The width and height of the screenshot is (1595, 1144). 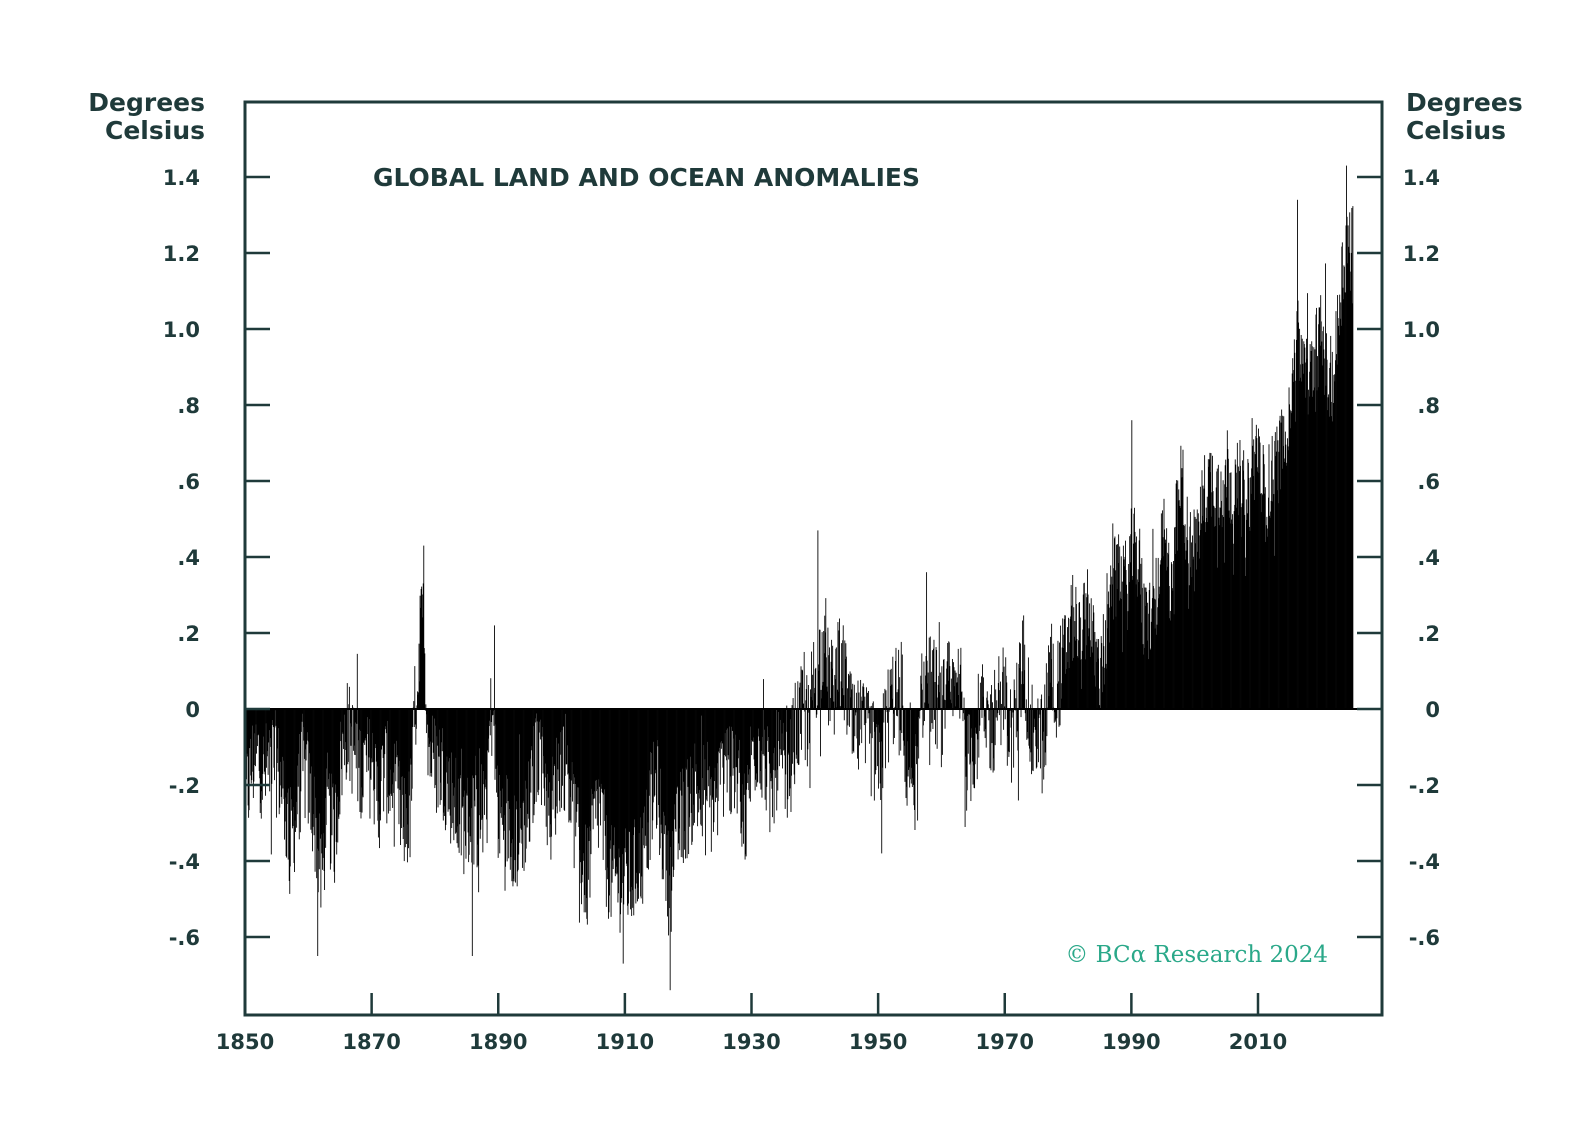 I want to click on right-y-axis-title-line-1: Degrees, so click(x=1464, y=102).